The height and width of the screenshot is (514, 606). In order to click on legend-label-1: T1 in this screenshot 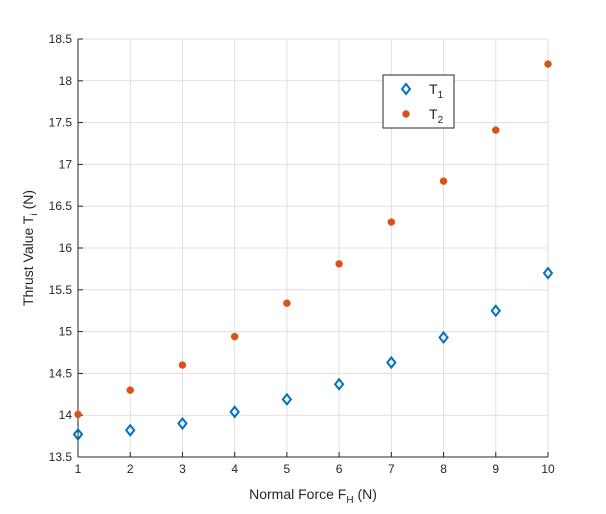, I will do `click(436, 91)`.